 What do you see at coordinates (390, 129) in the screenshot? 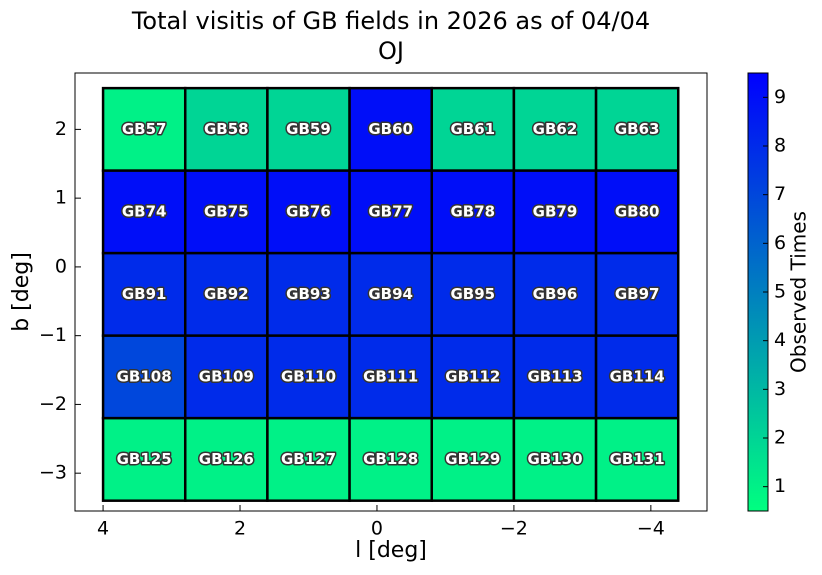
I see `cell-label: GB60` at bounding box center [390, 129].